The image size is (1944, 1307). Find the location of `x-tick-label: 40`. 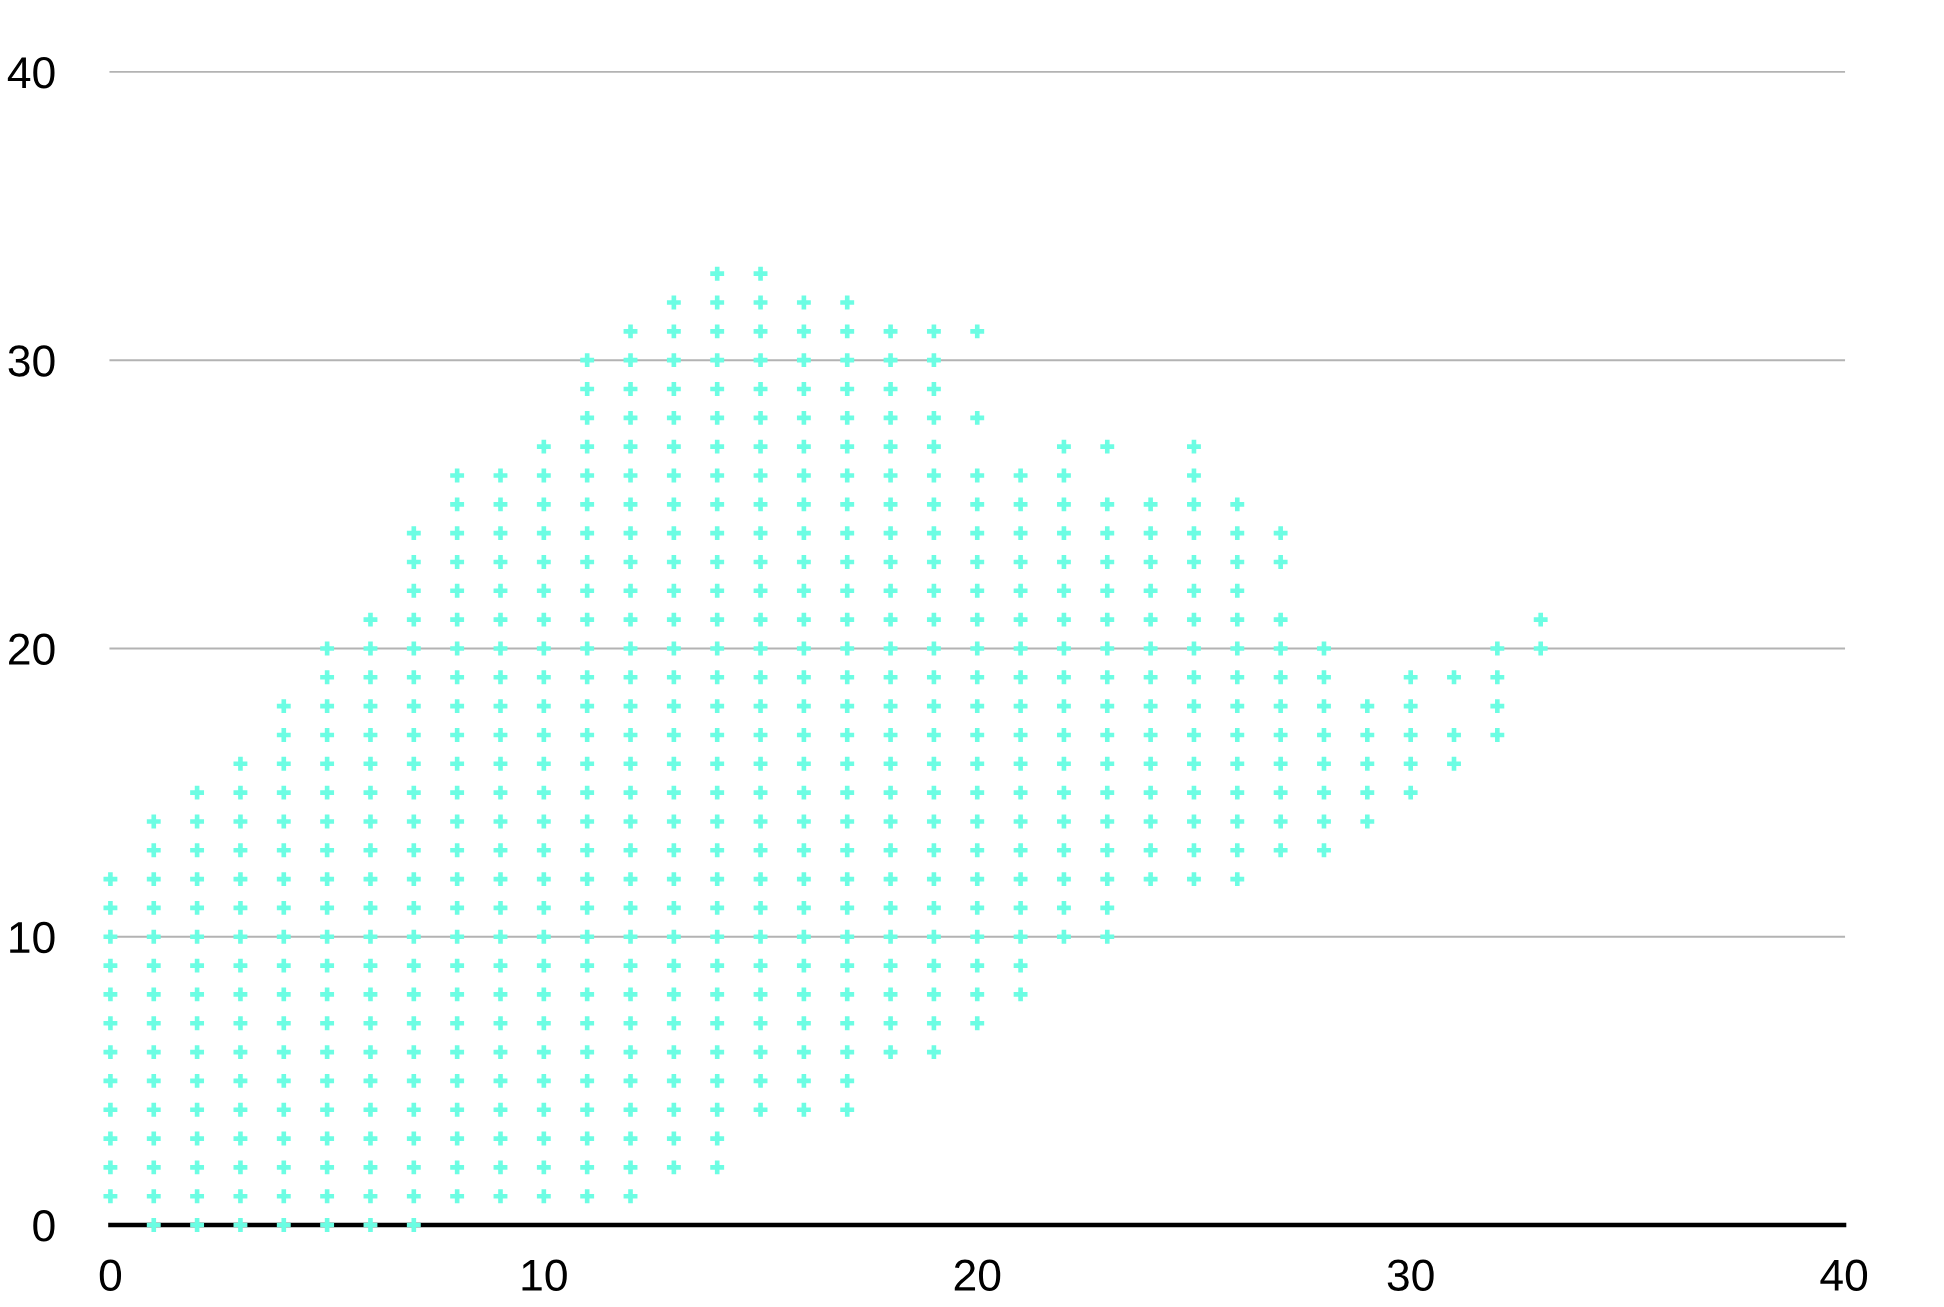

x-tick-label: 40 is located at coordinates (1844, 1275).